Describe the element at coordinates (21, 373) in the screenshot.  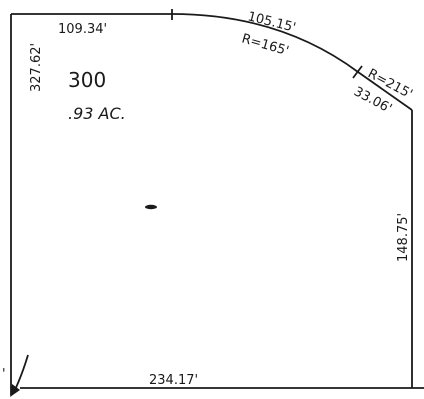
I see `corner-arrow` at that location.